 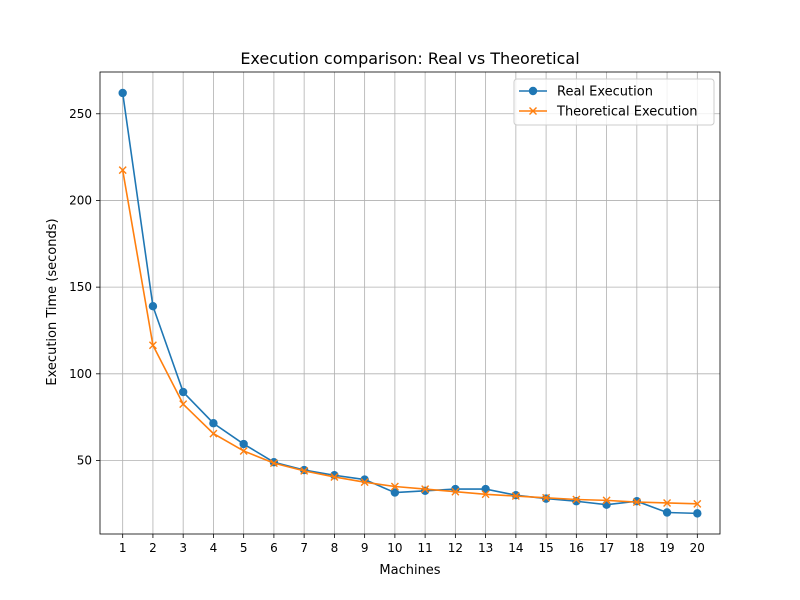 What do you see at coordinates (274, 548) in the screenshot?
I see `x-tick-label: 6` at bounding box center [274, 548].